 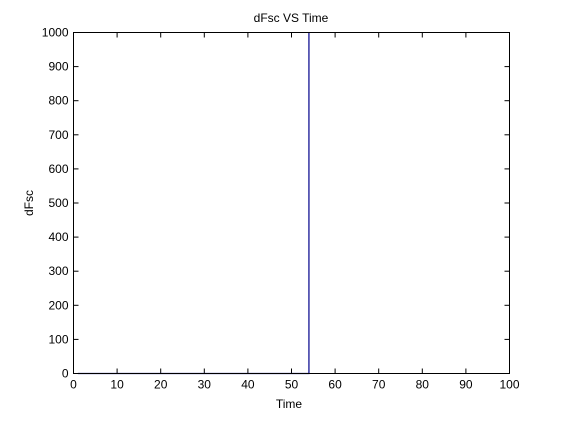 What do you see at coordinates (58, 271) in the screenshot?
I see `y-tick-label: 300` at bounding box center [58, 271].